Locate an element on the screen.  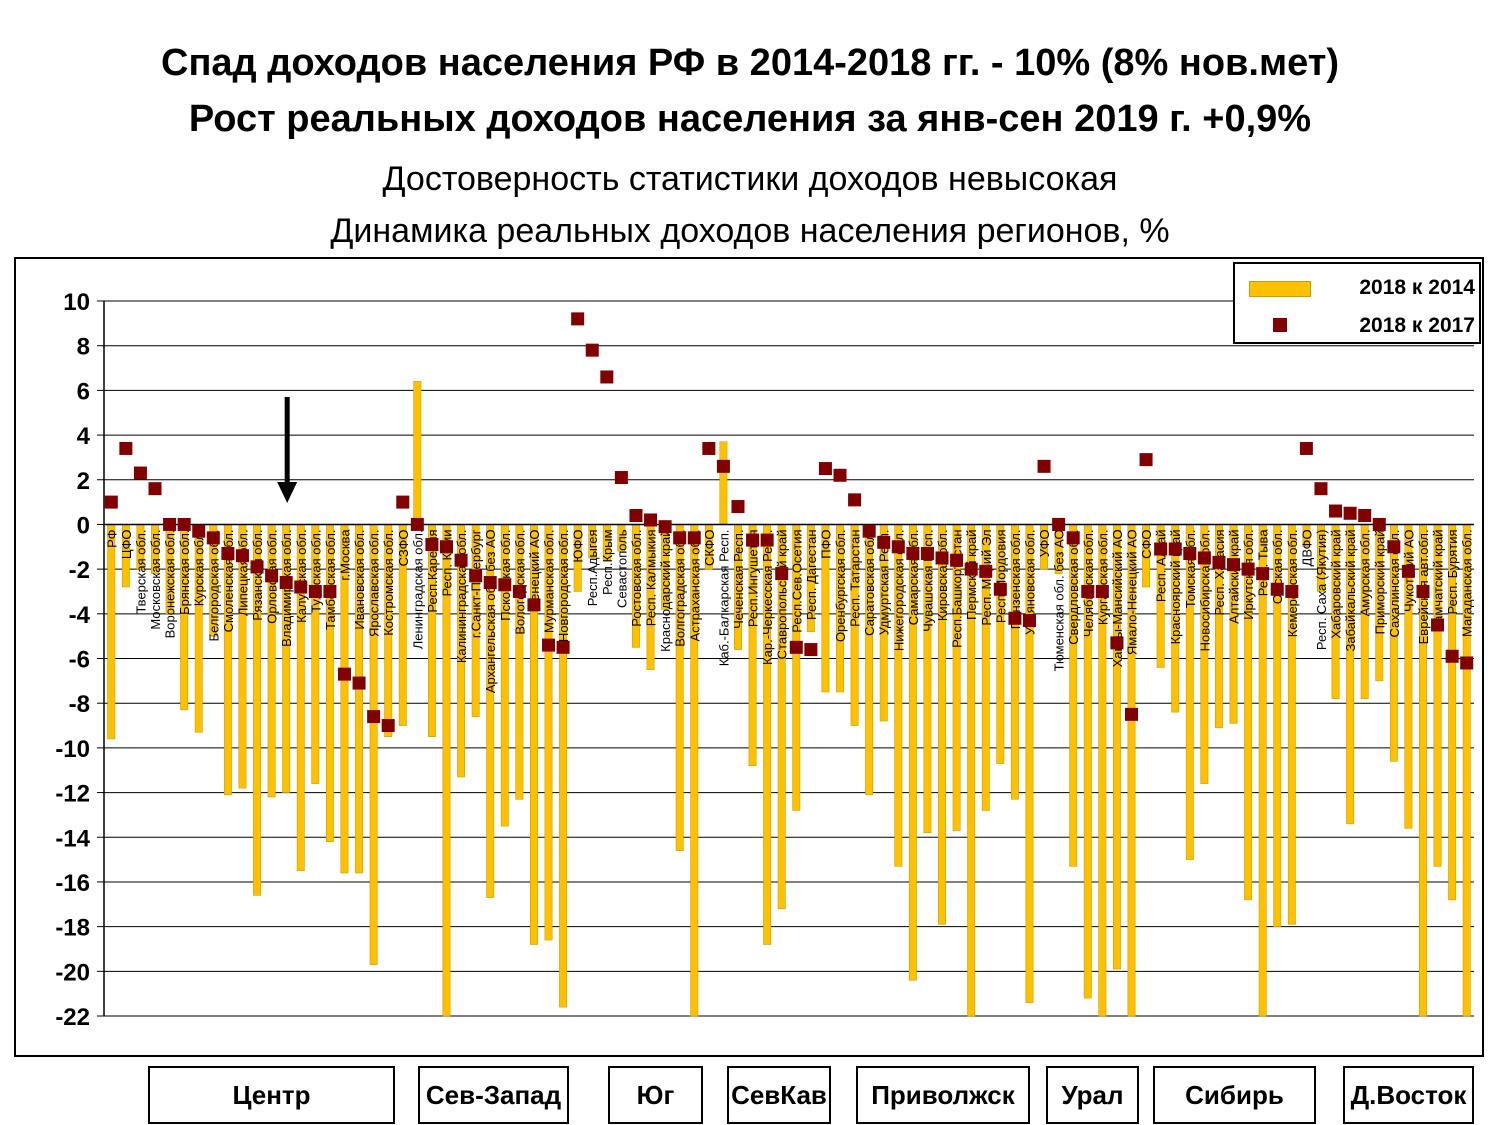
y-tick-label: 8 is located at coordinates (83, 347).